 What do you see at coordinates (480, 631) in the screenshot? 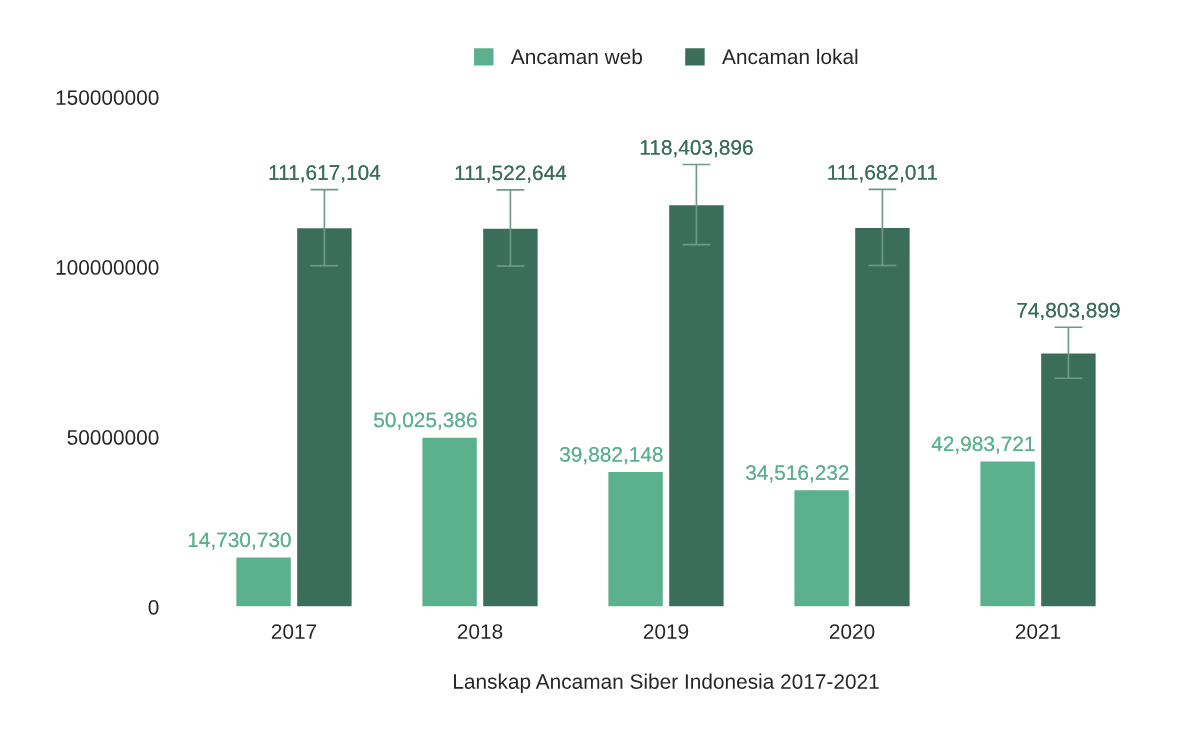
I see `x-tick-label: 2018` at bounding box center [480, 631].